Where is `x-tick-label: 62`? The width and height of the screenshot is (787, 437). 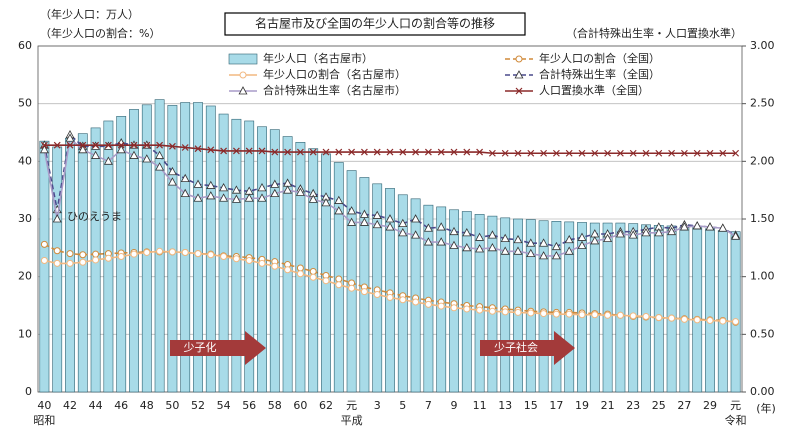
x-tick-label: 62 is located at coordinates (326, 405).